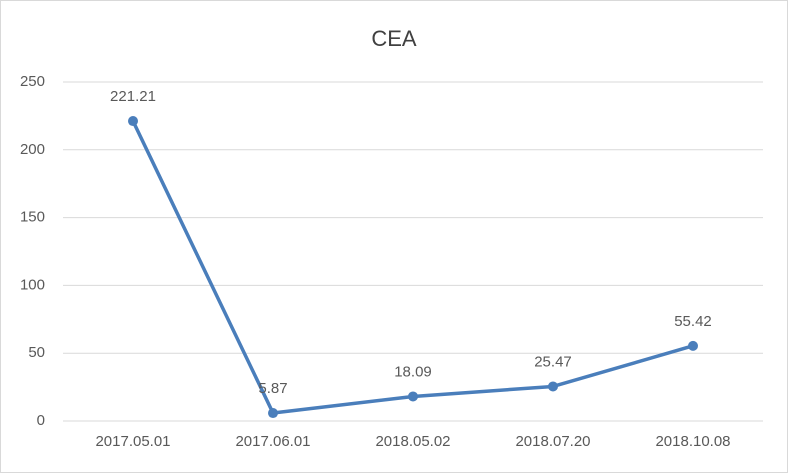 The image size is (789, 474). What do you see at coordinates (692, 441) in the screenshot?
I see `x-tick-label: 2018.10.08` at bounding box center [692, 441].